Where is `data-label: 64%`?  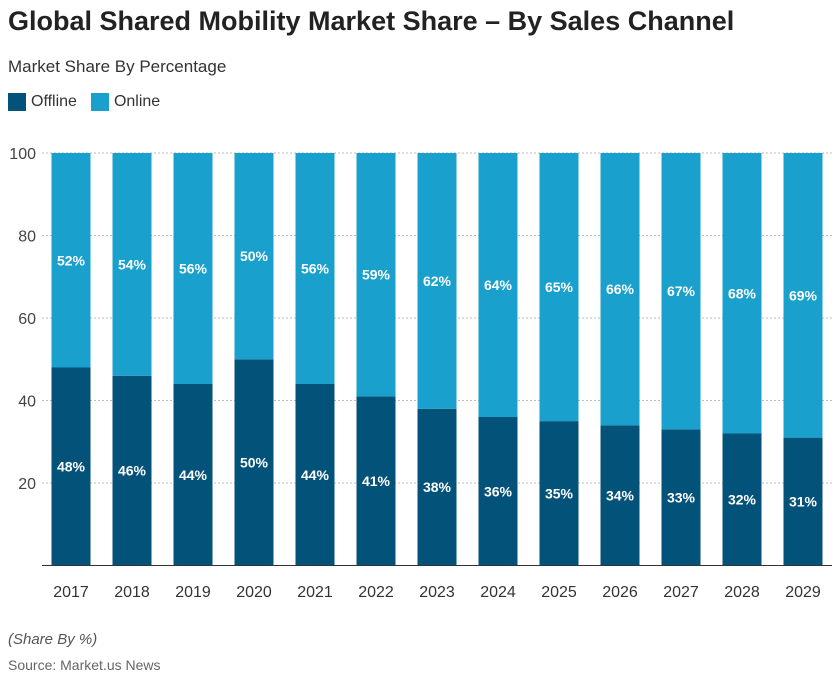 data-label: 64% is located at coordinates (498, 285).